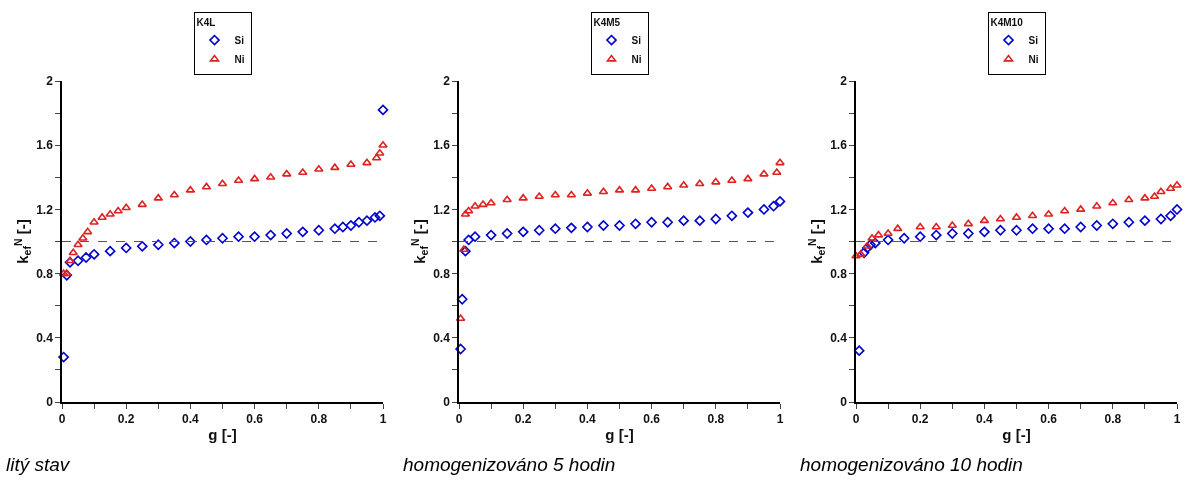 This screenshot has width=1193, height=502. What do you see at coordinates (607, 22) in the screenshot?
I see `legend-title: K4M5` at bounding box center [607, 22].